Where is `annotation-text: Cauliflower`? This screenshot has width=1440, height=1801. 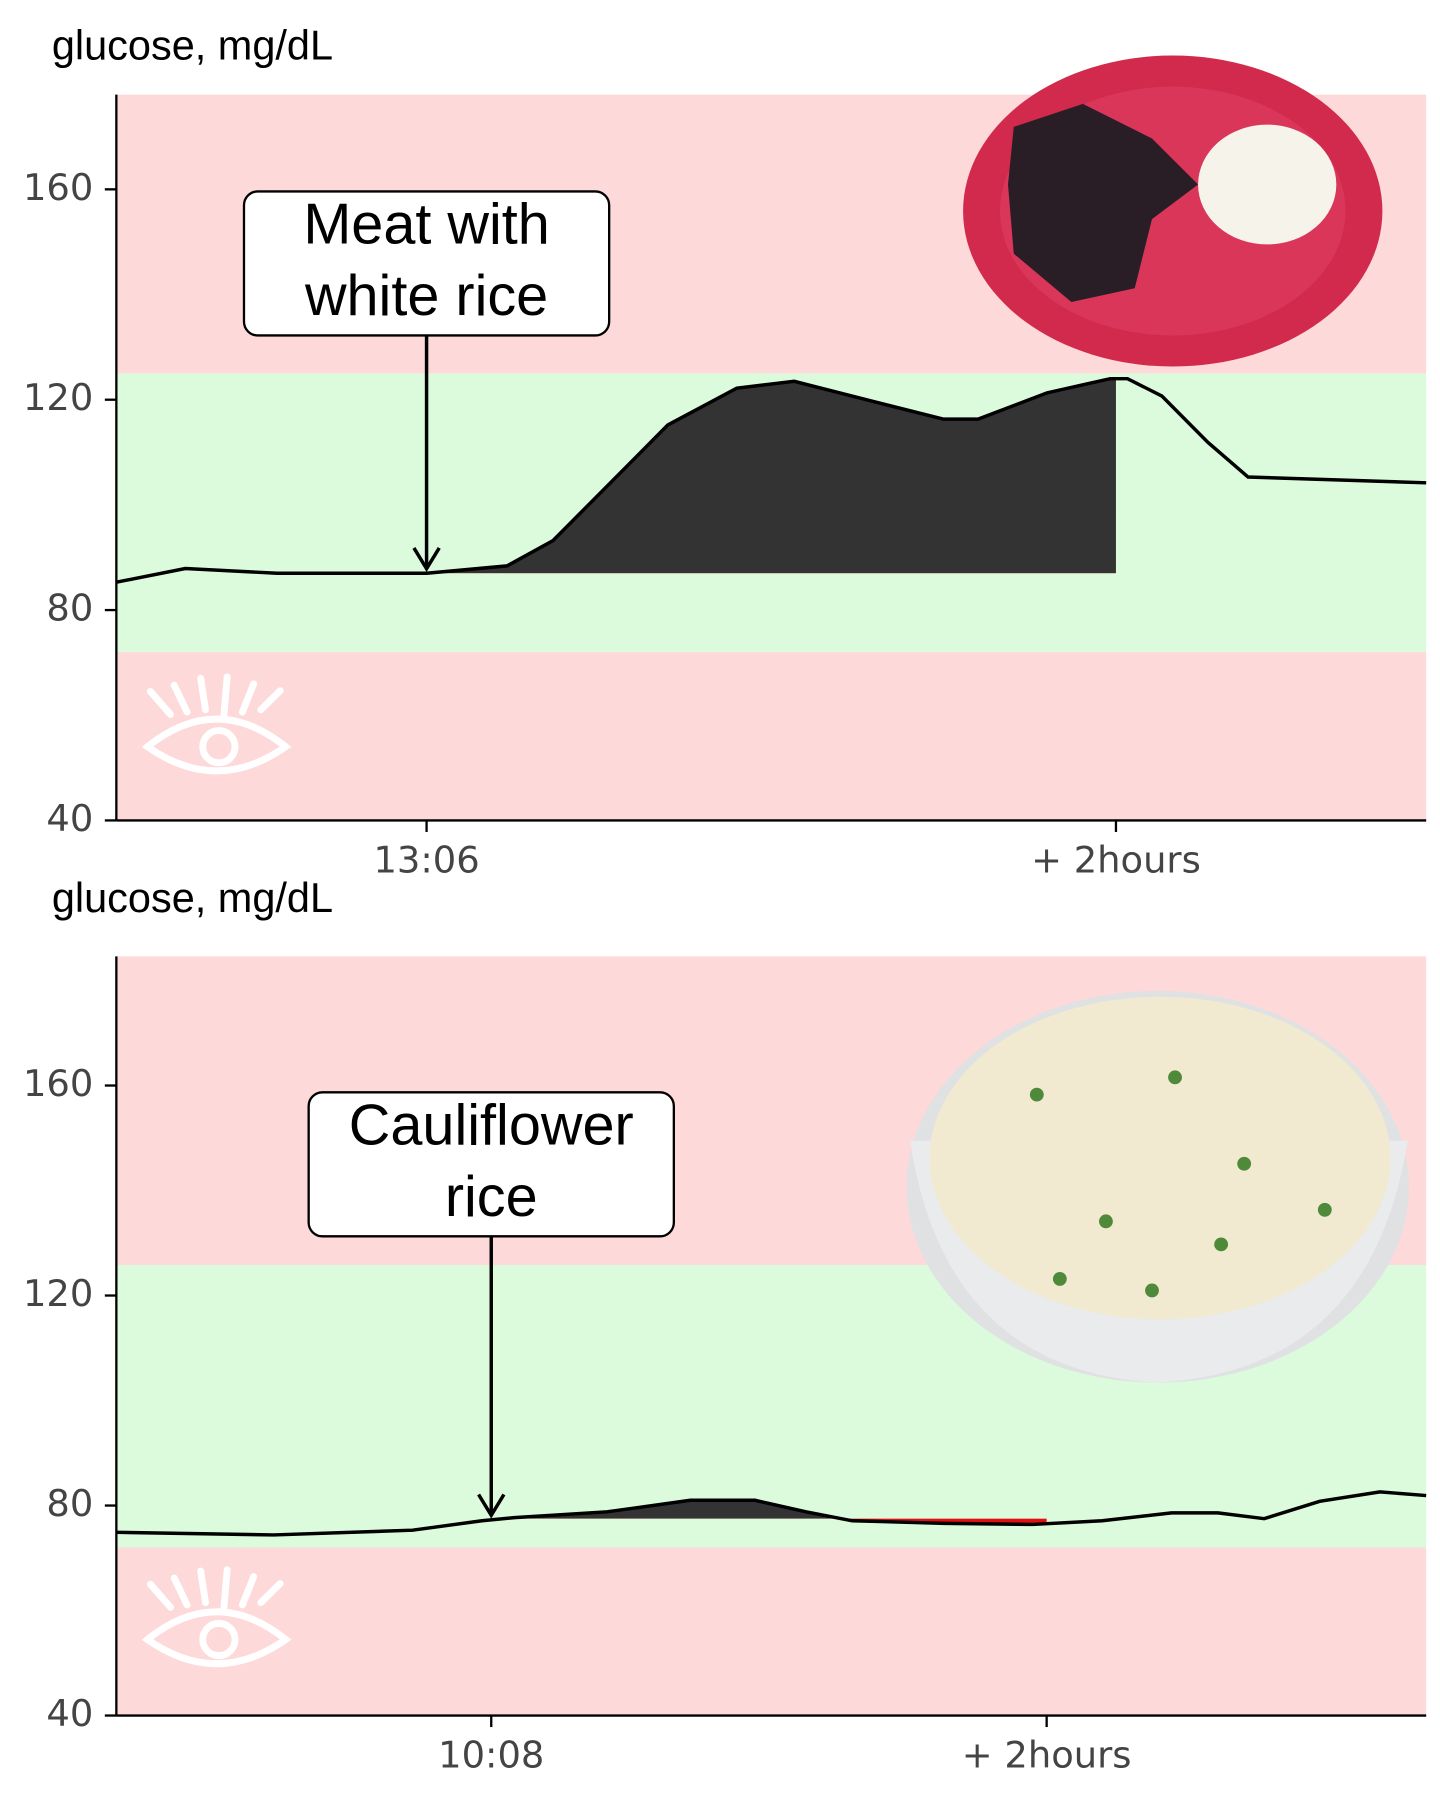
annotation-text: Cauliflower is located at coordinates (491, 1125).